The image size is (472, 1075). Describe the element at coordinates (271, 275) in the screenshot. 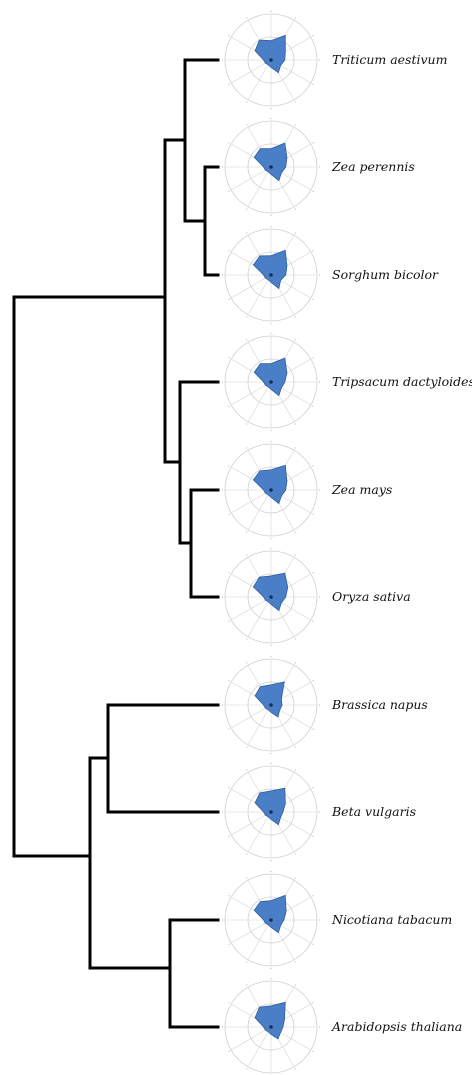

I see `radar-chart-sorghum` at that location.